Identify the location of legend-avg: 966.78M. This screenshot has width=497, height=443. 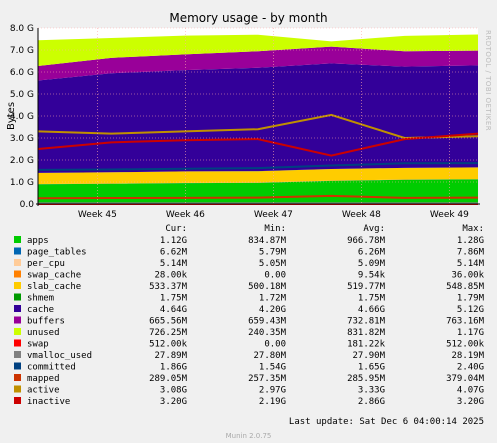
(366, 241).